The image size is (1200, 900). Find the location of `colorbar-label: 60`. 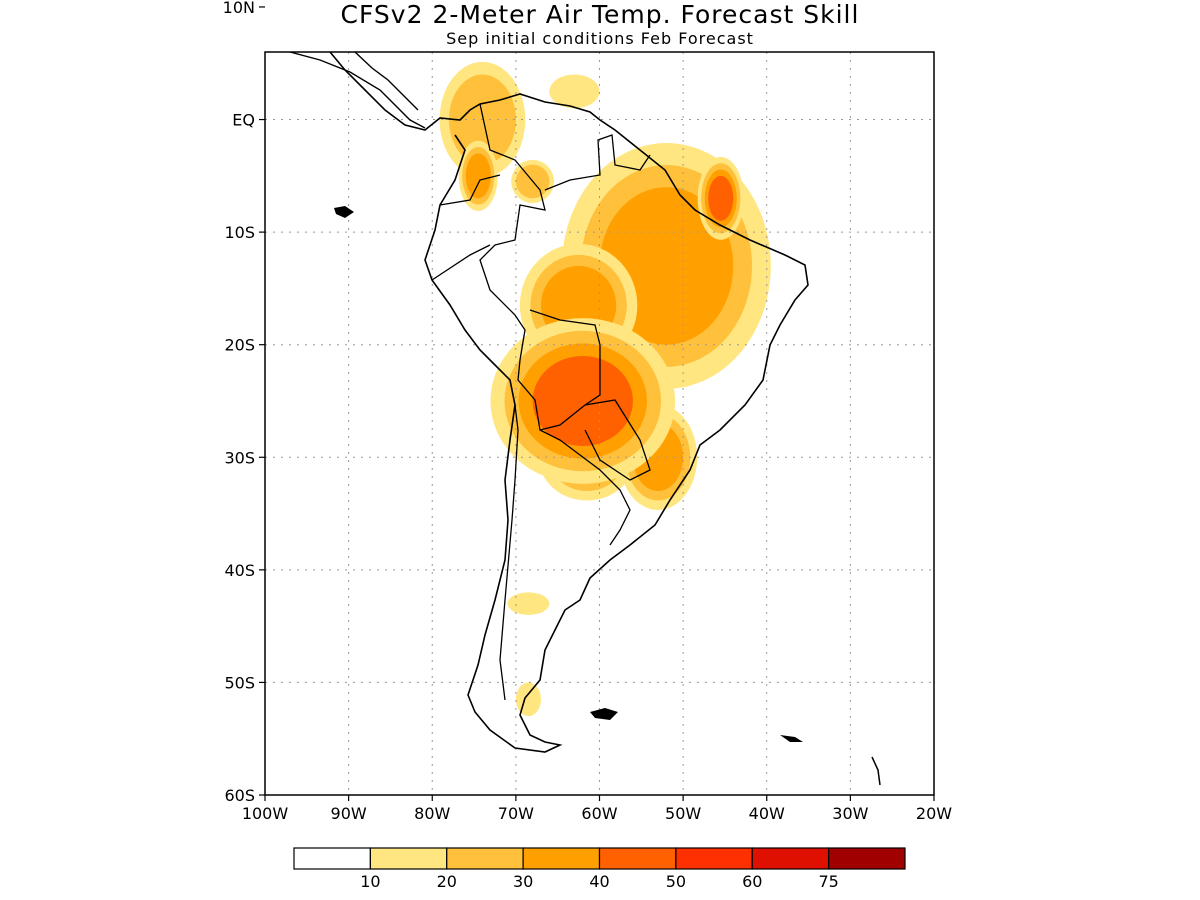

colorbar-label: 60 is located at coordinates (752, 881).